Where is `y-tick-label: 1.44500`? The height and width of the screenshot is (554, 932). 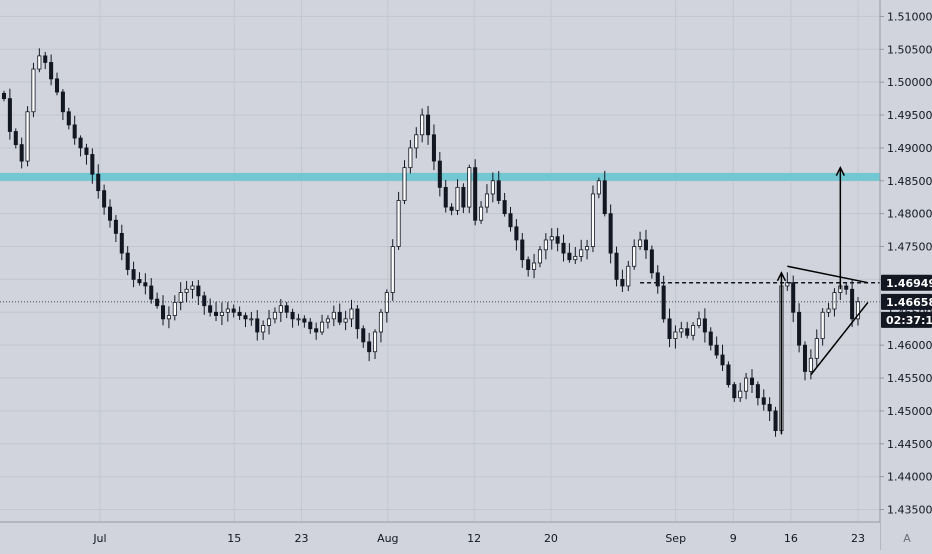
y-tick-label: 1.44500 is located at coordinates (909, 444).